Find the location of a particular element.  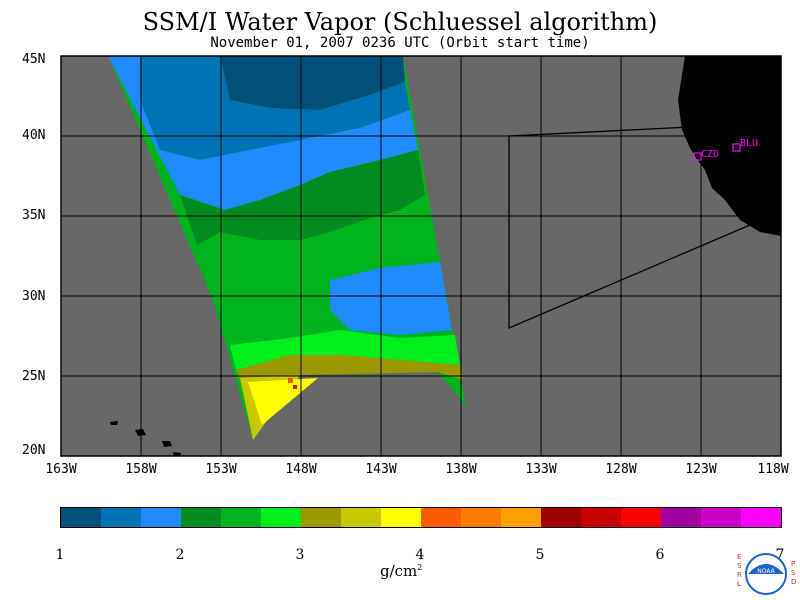

station-blu: BLU is located at coordinates (745, 145).